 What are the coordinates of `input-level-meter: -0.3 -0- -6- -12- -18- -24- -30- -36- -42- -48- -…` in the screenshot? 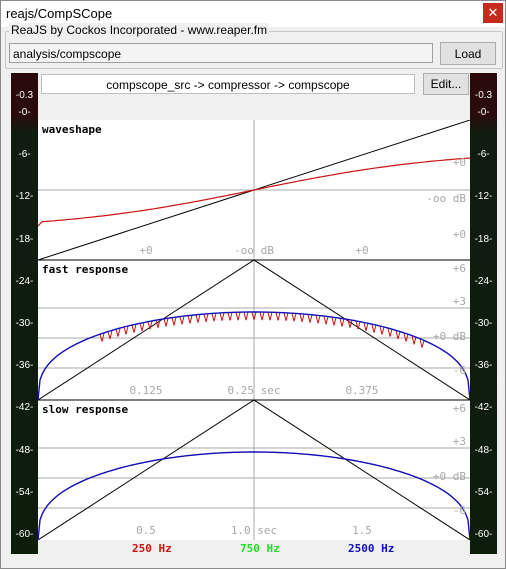 It's located at (24, 313).